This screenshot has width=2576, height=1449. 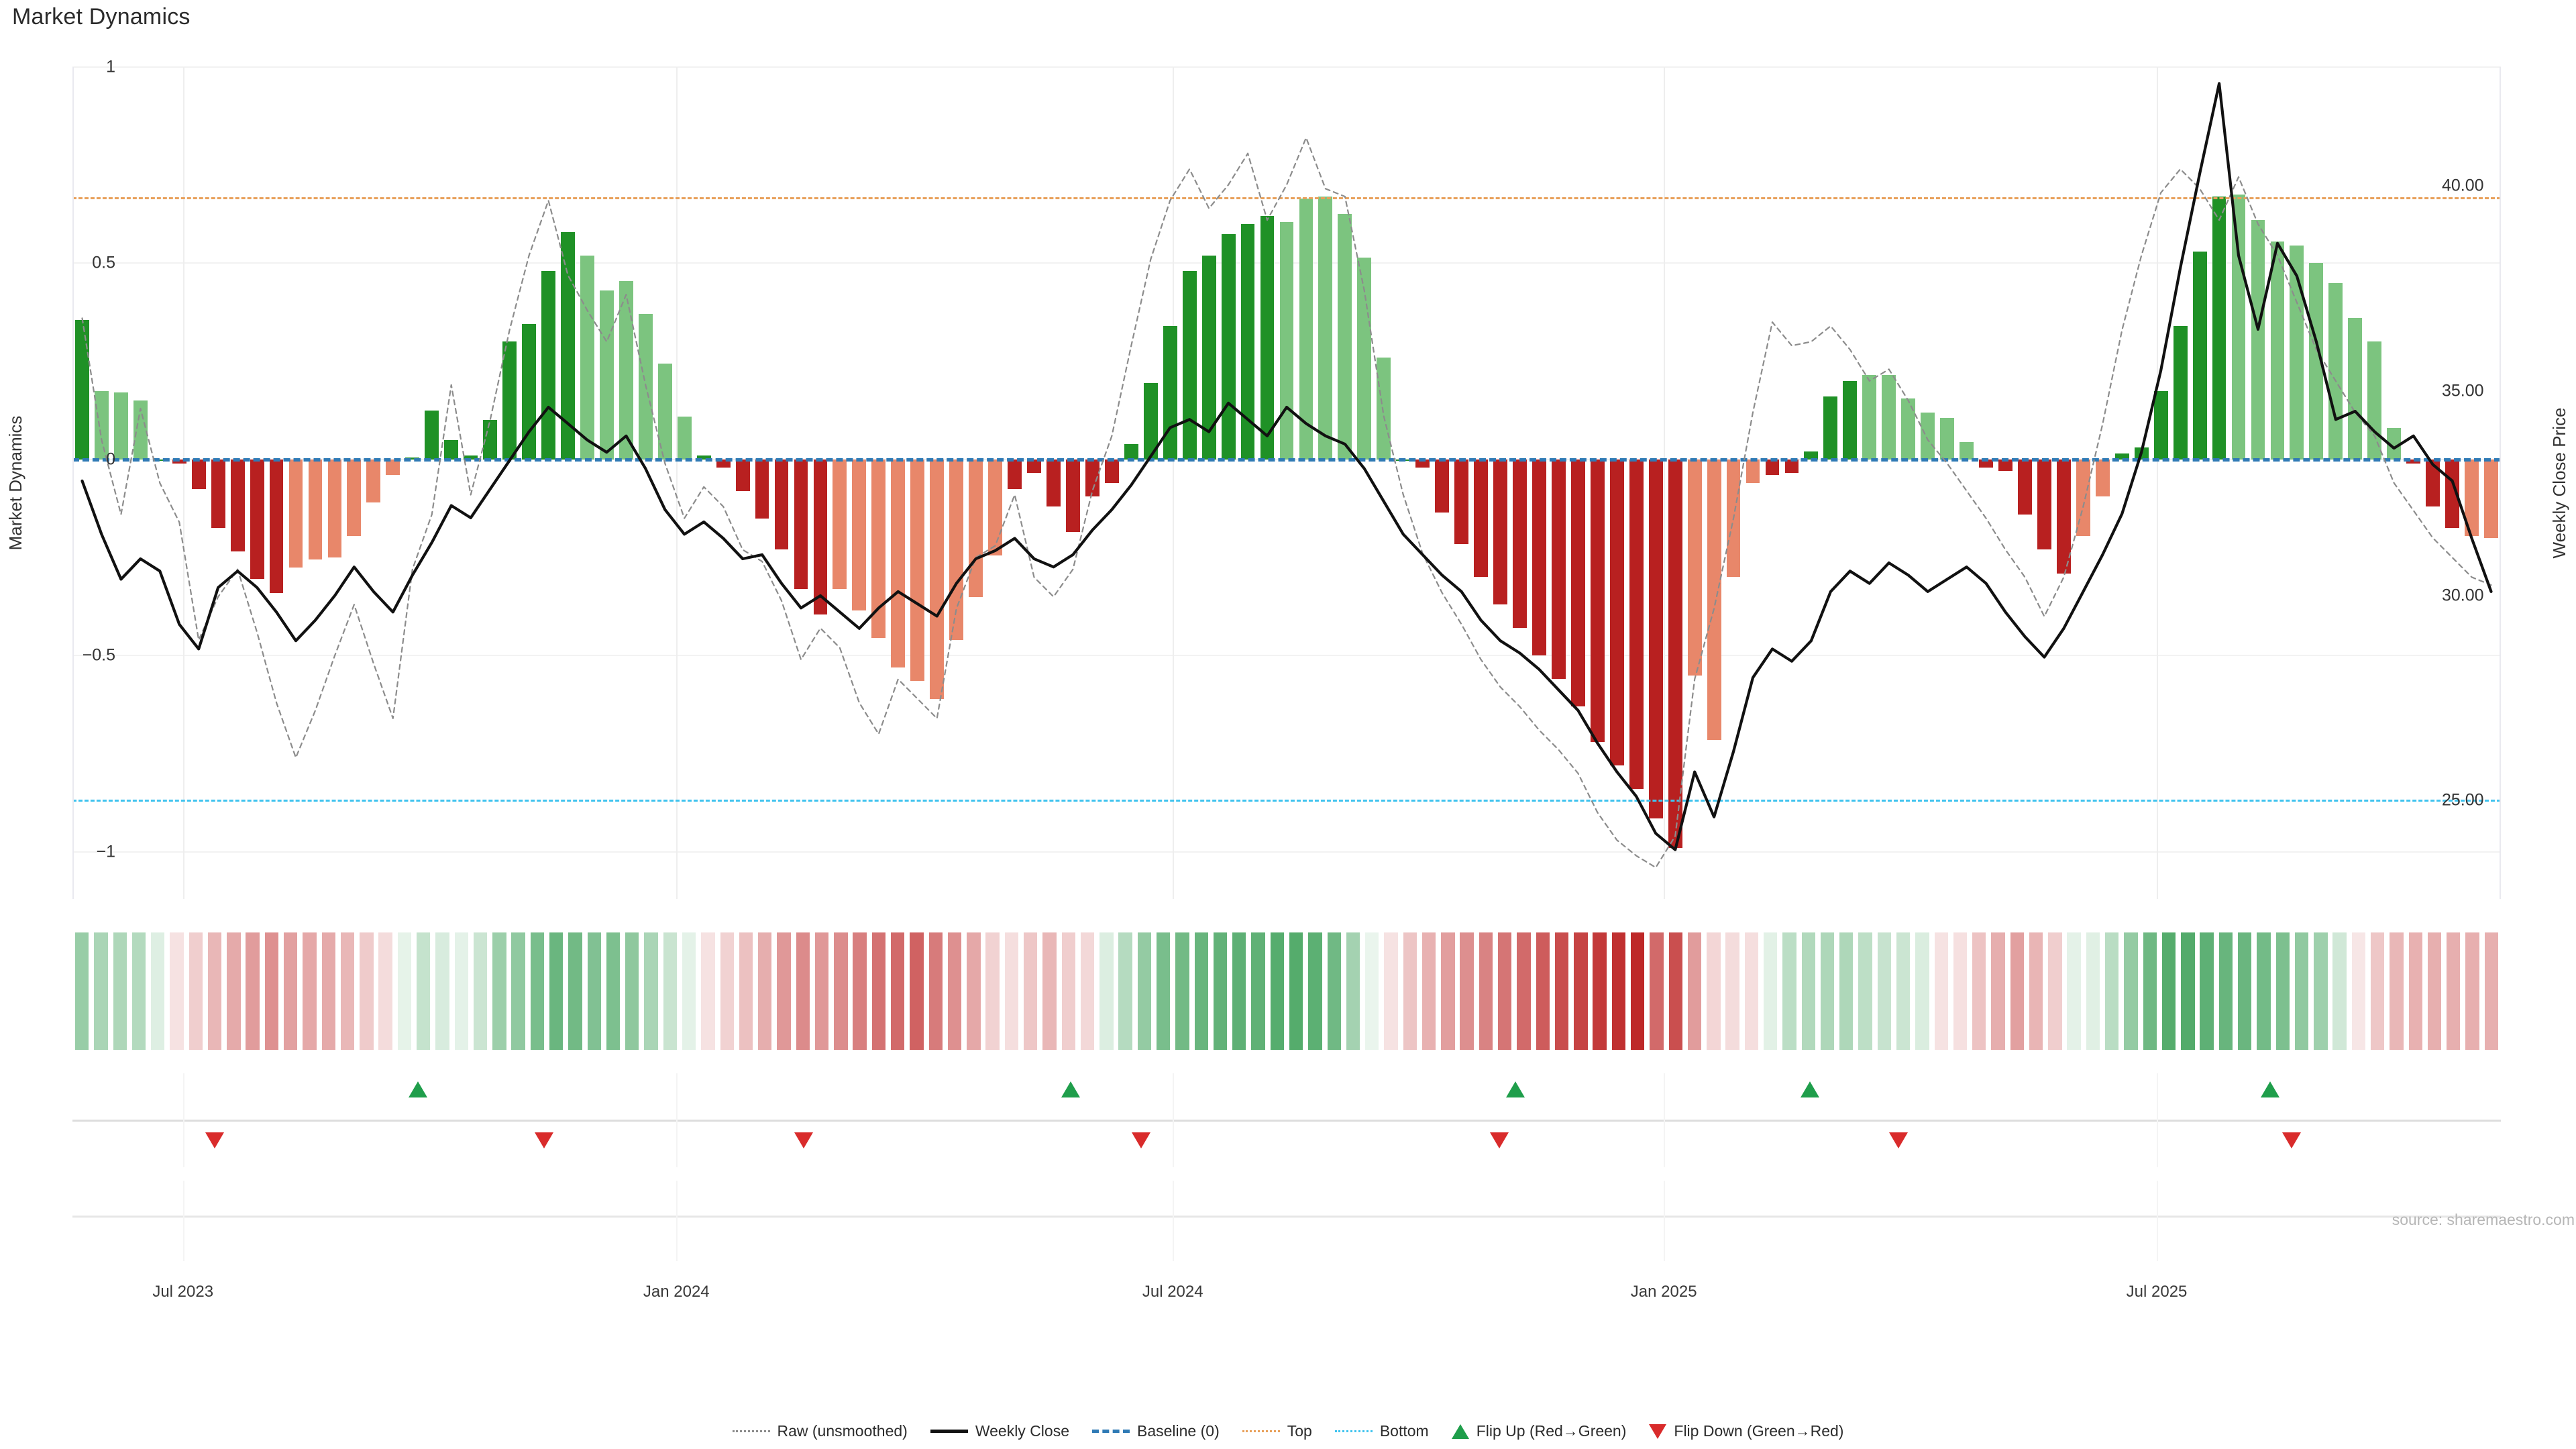 What do you see at coordinates (1277, 1431) in the screenshot?
I see `legend-item: Top` at bounding box center [1277, 1431].